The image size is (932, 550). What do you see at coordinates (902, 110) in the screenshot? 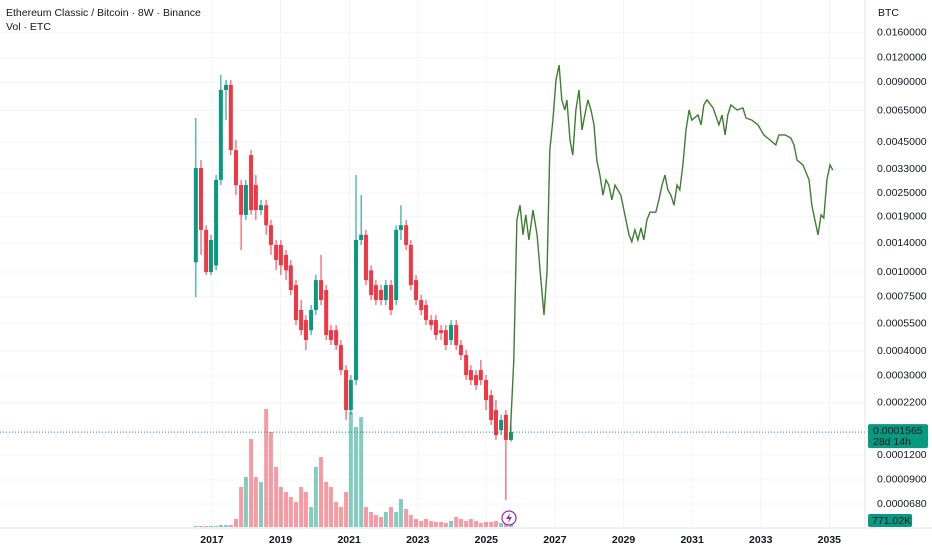
I see `y-tick-label: 0.0065000` at bounding box center [902, 110].